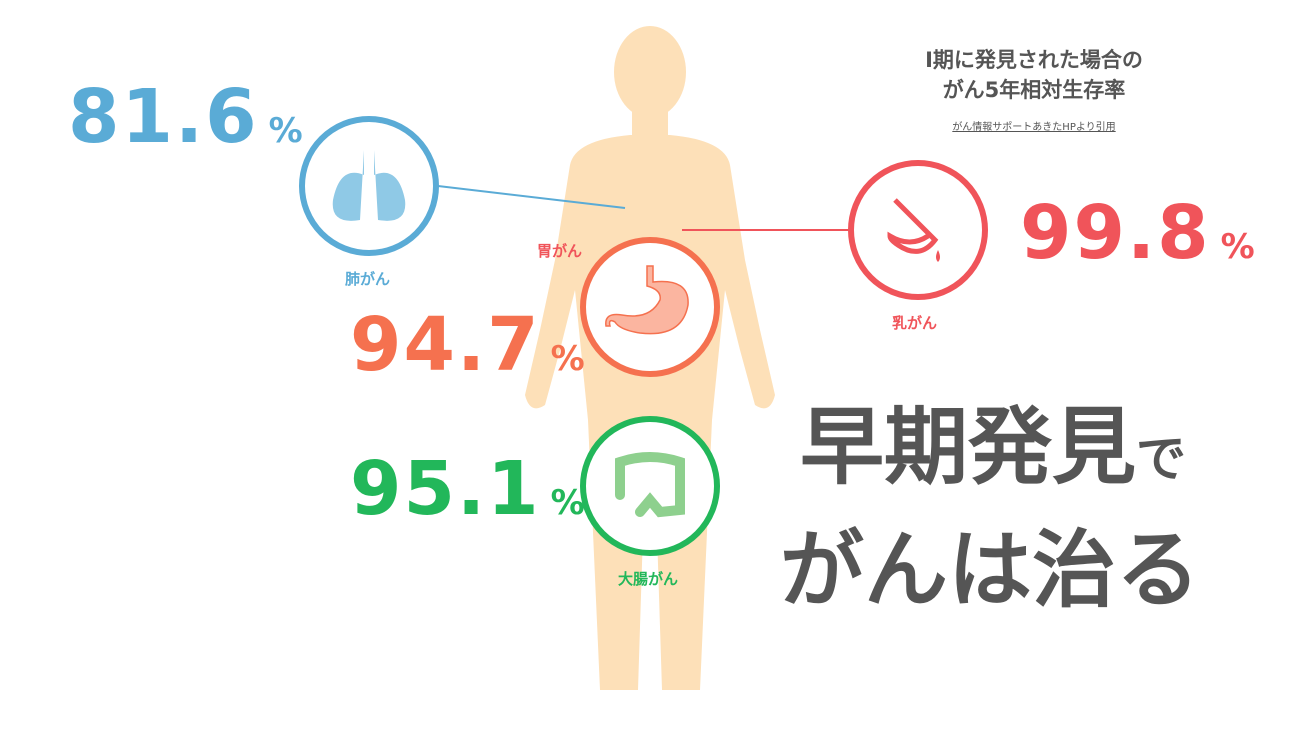 Image resolution: width=1300 pixels, height=732 pixels. I want to click on title-line-2: がん5年相対生存率, so click(1034, 90).